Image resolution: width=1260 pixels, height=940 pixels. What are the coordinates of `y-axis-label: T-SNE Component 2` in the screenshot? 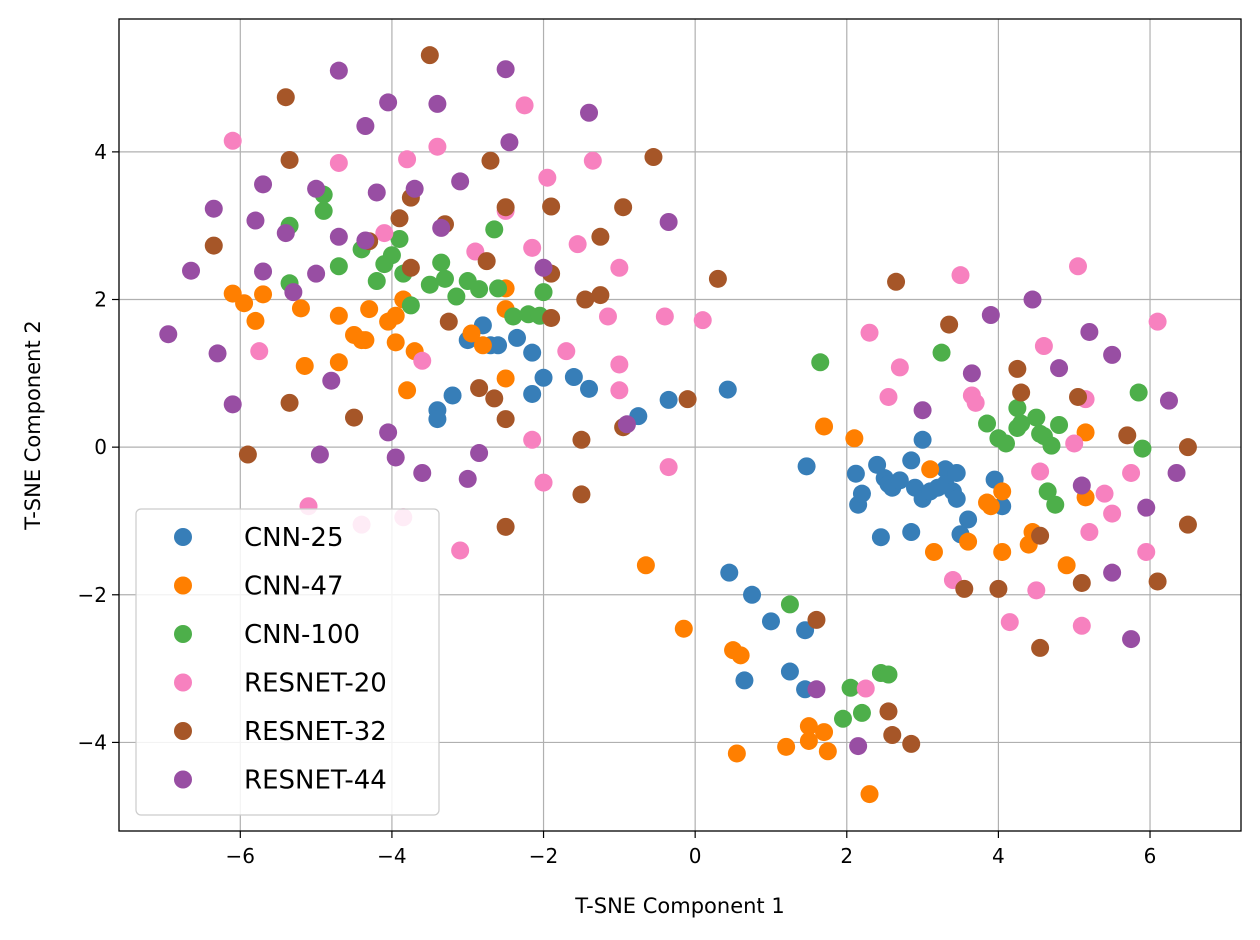 It's located at (33, 425).